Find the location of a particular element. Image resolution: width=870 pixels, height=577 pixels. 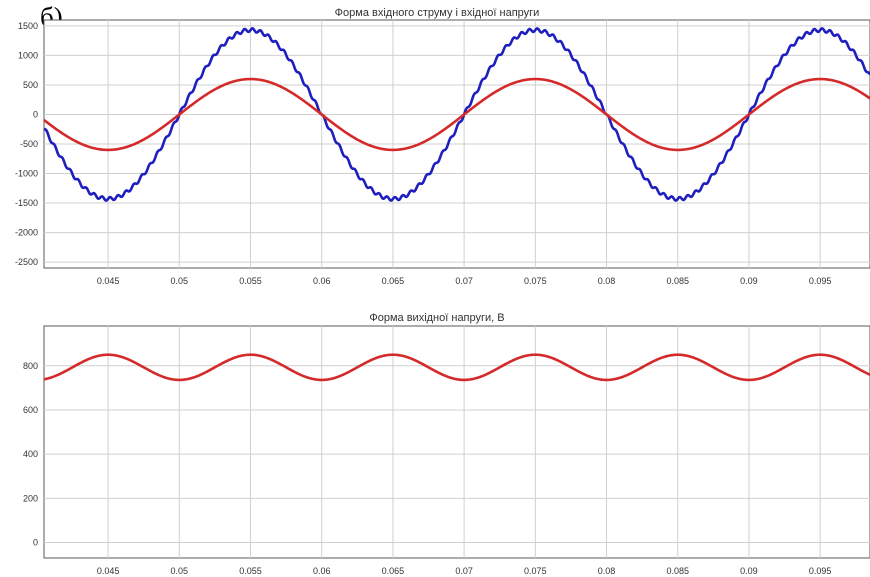

chart-2-x-tick-label: 0.045 is located at coordinates (108, 571).